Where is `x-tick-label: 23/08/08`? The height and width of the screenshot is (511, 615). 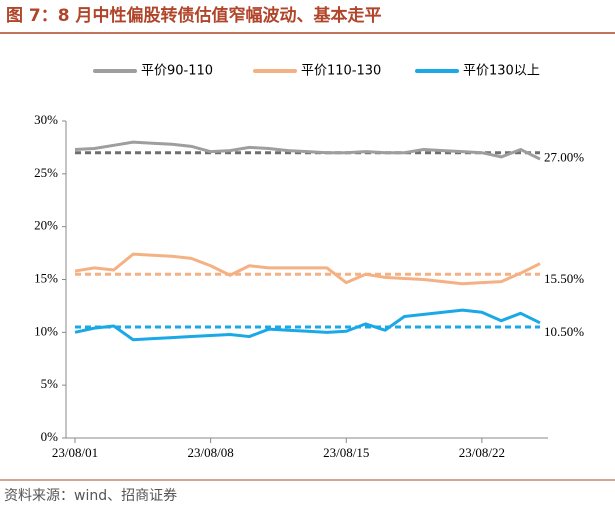 x-tick-label: 23/08/08 is located at coordinates (211, 452).